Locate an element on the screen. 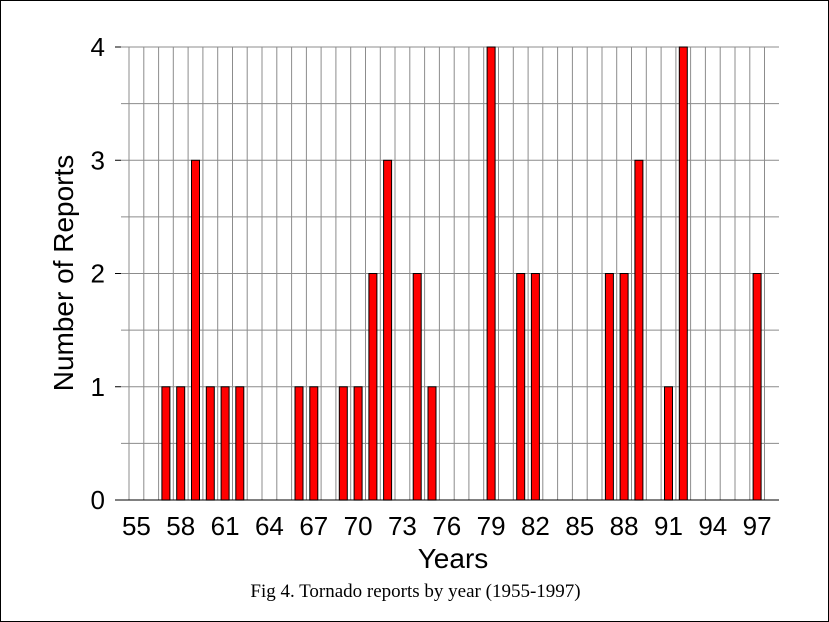  x-tick-label: 94 is located at coordinates (712, 526).